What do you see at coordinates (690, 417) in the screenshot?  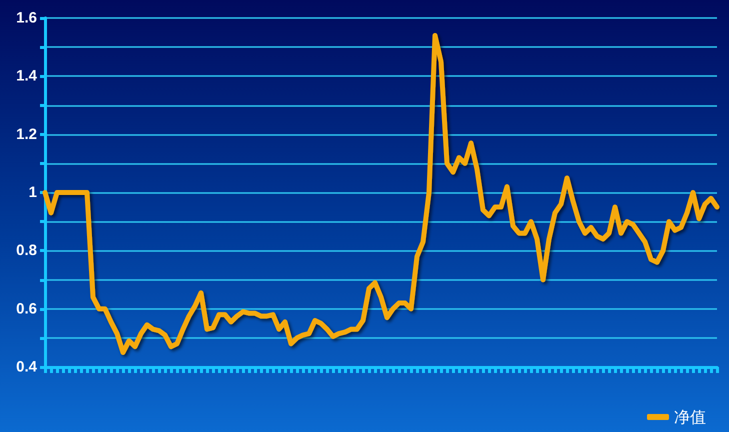 I see `legend-label: 净值` at bounding box center [690, 417].